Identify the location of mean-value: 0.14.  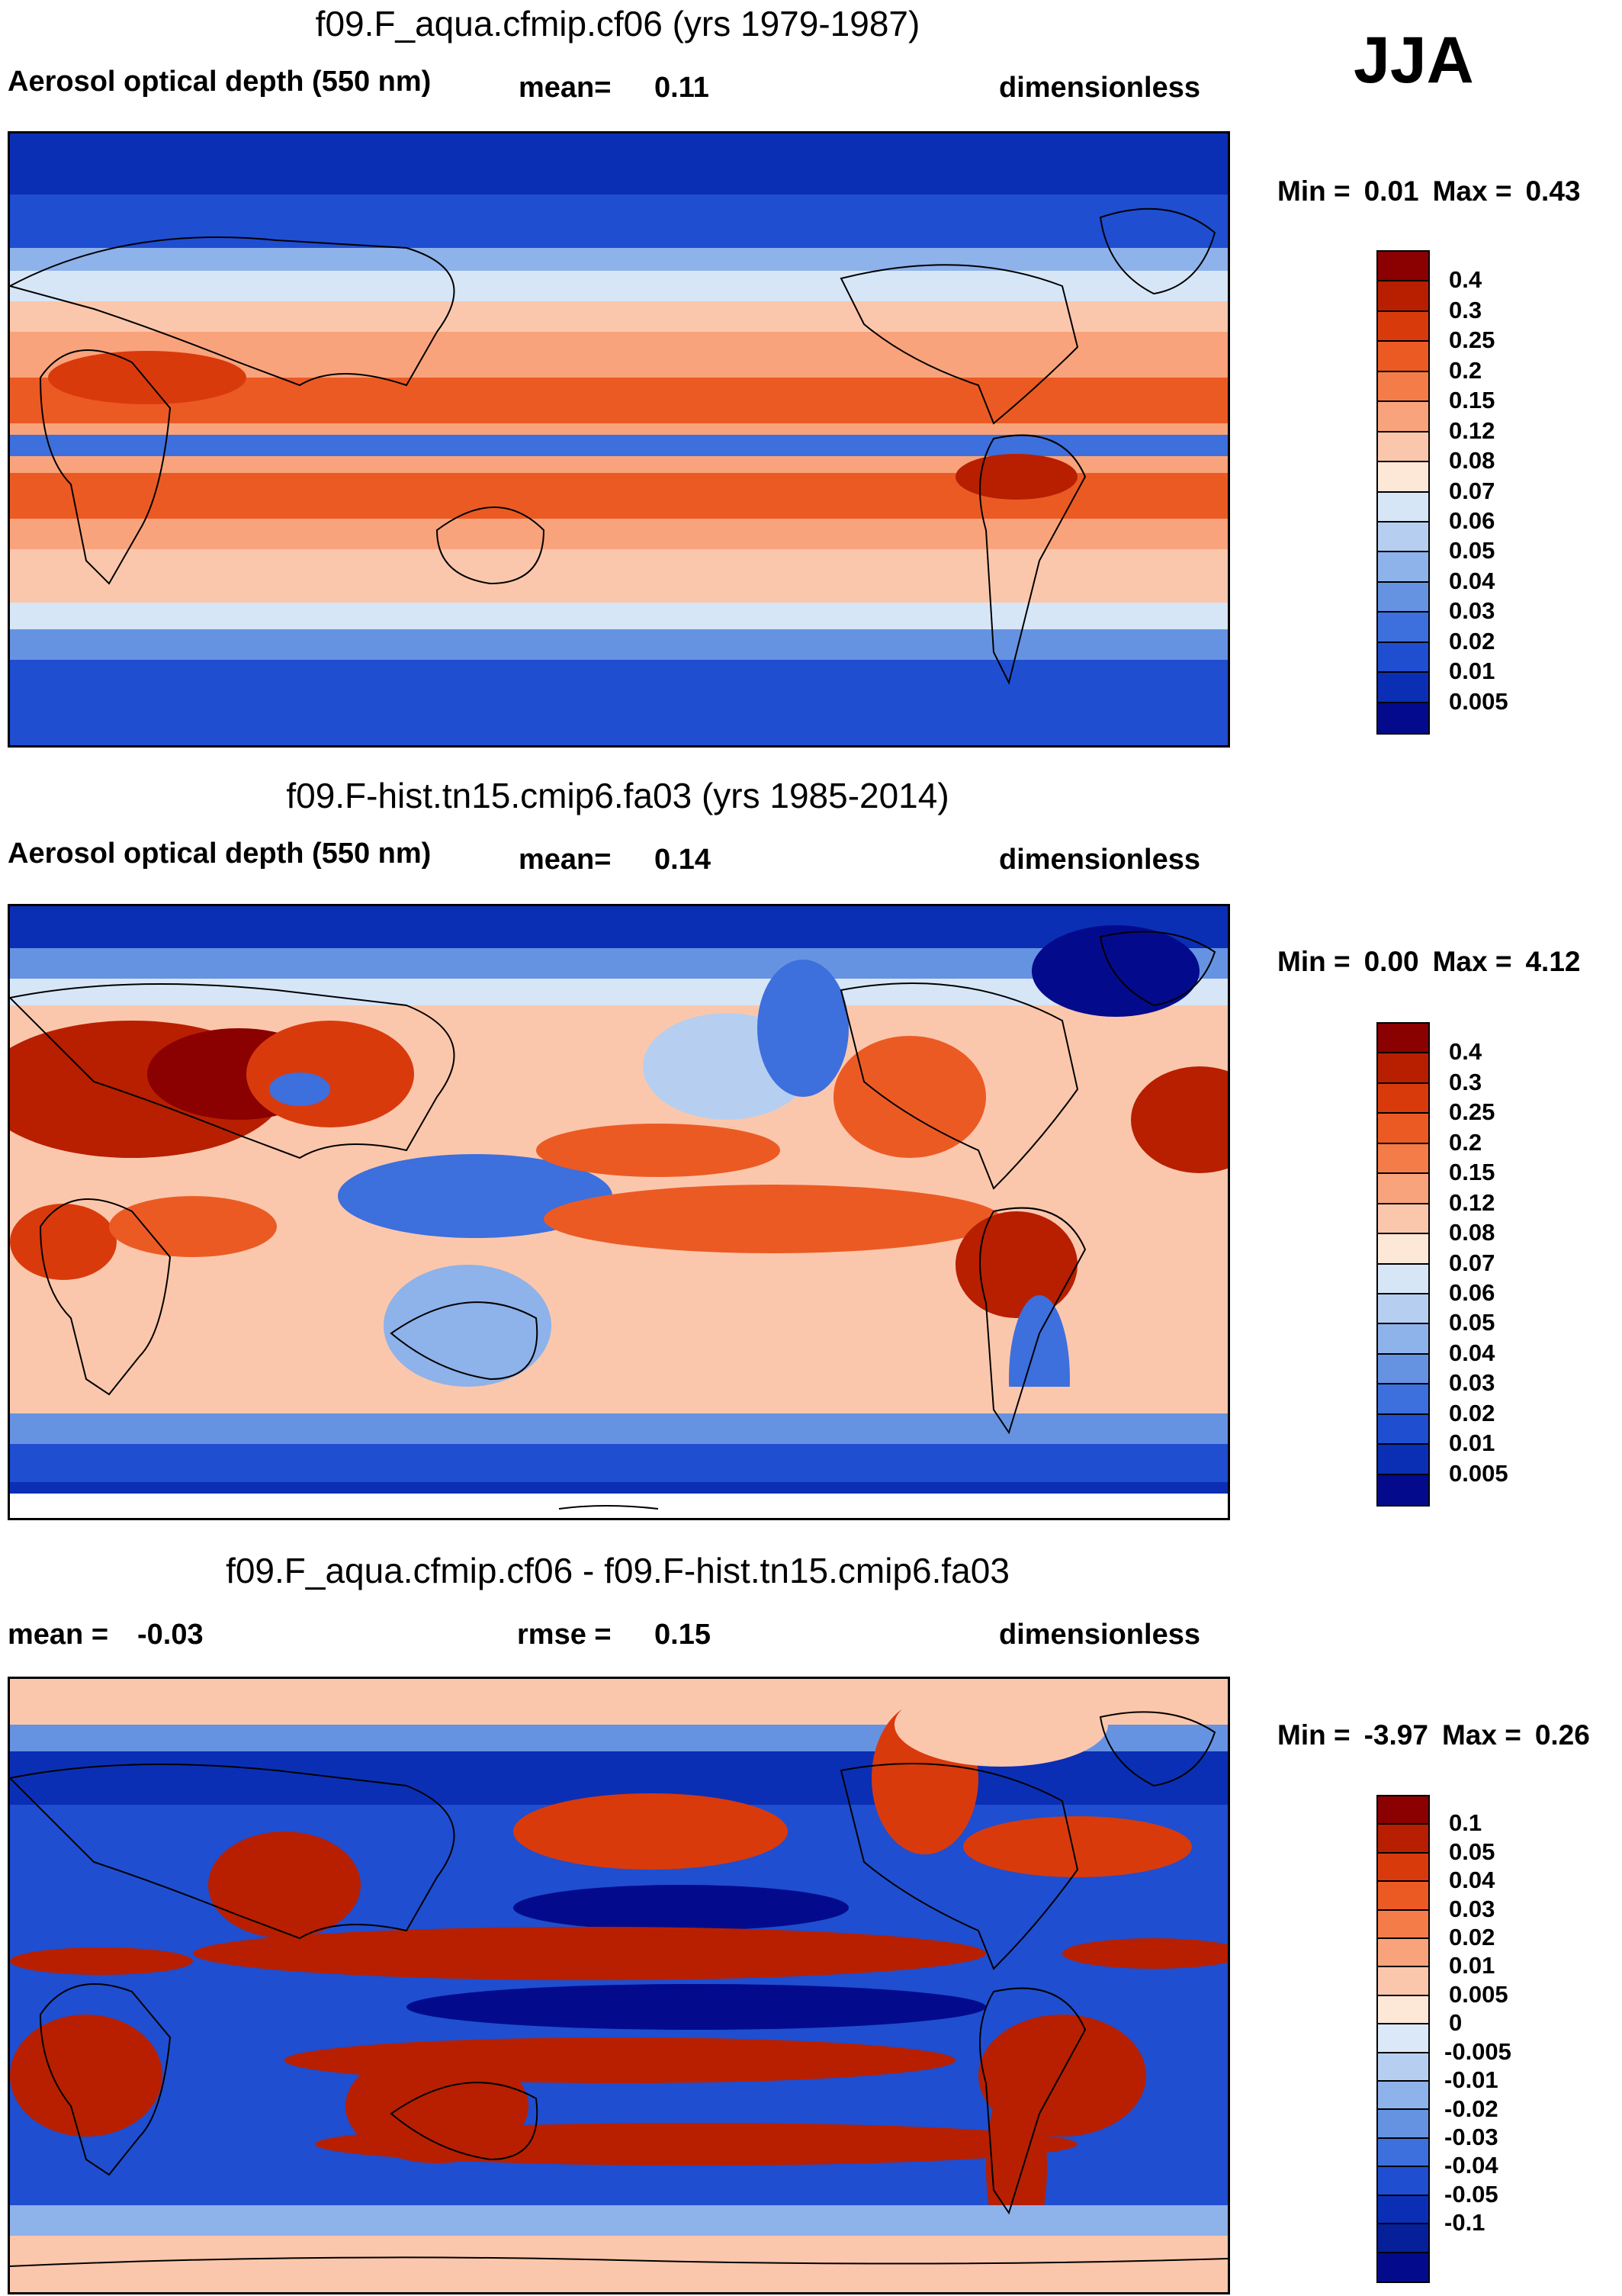
(682, 860).